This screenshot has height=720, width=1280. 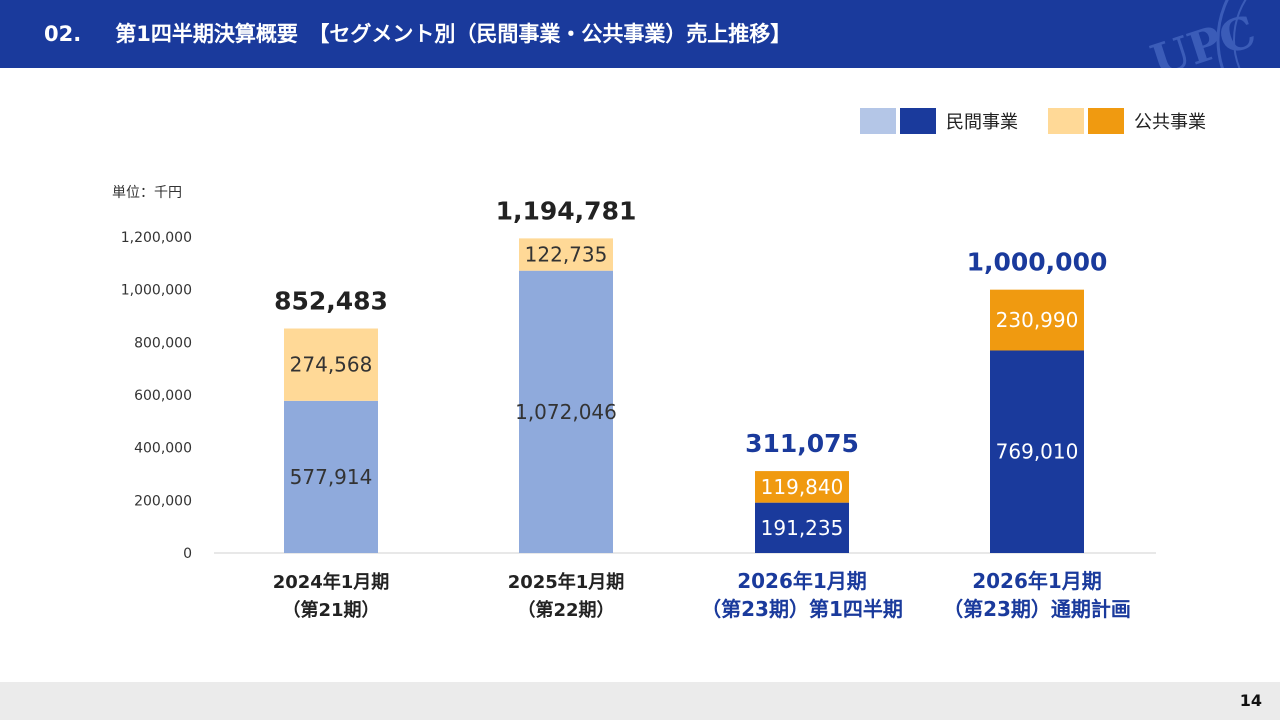 I want to click on title-text: 第1四半期決算概要 【セグメント別（民間事業・公共事業）売上推移】, so click(x=453, y=34).